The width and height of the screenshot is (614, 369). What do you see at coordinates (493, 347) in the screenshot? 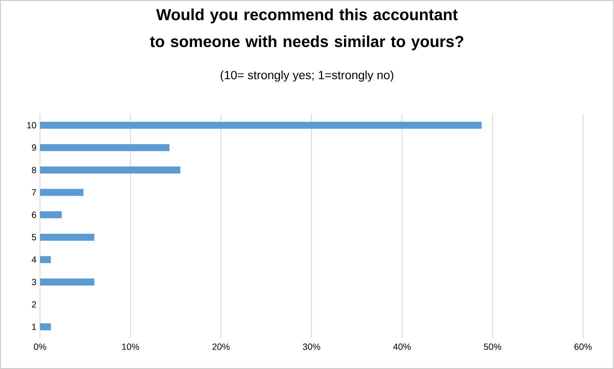
I see `x-tick-label: 50%` at bounding box center [493, 347].